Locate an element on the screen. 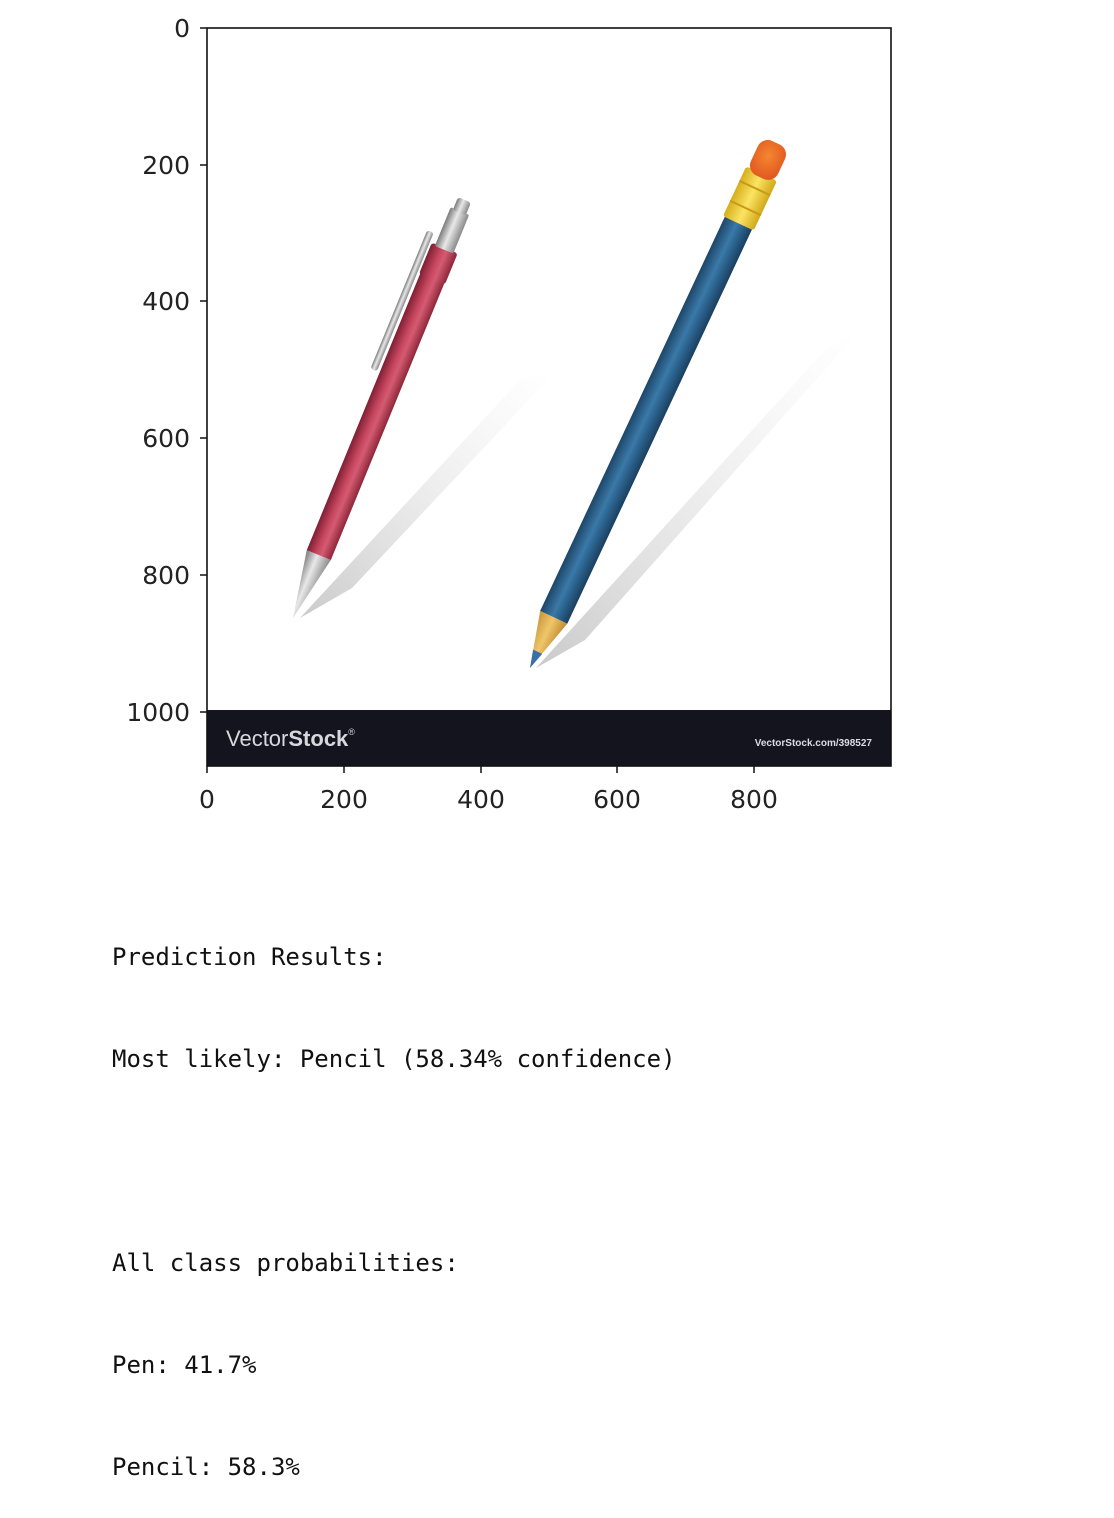 The height and width of the screenshot is (1518, 1114). results-heading: Prediction Results: is located at coordinates (249, 957).